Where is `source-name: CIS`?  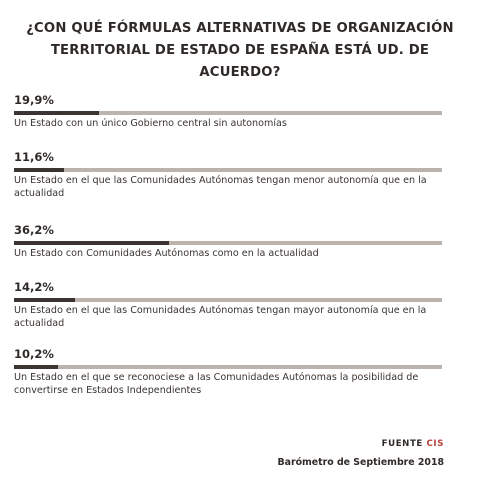
source-name: CIS is located at coordinates (435, 444).